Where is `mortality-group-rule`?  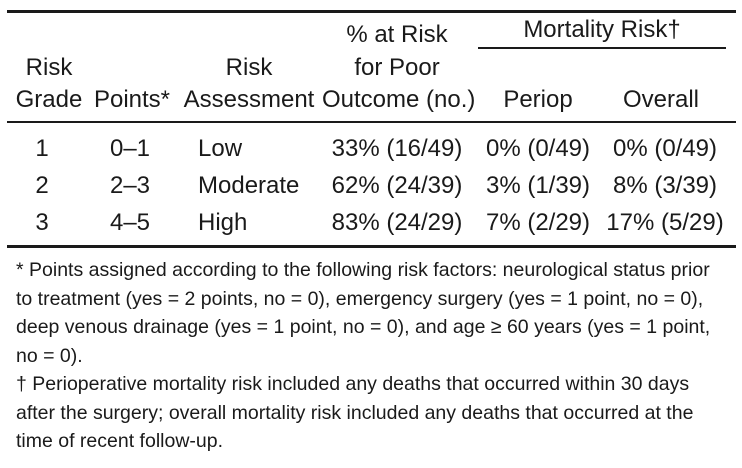 mortality-group-rule is located at coordinates (602, 48).